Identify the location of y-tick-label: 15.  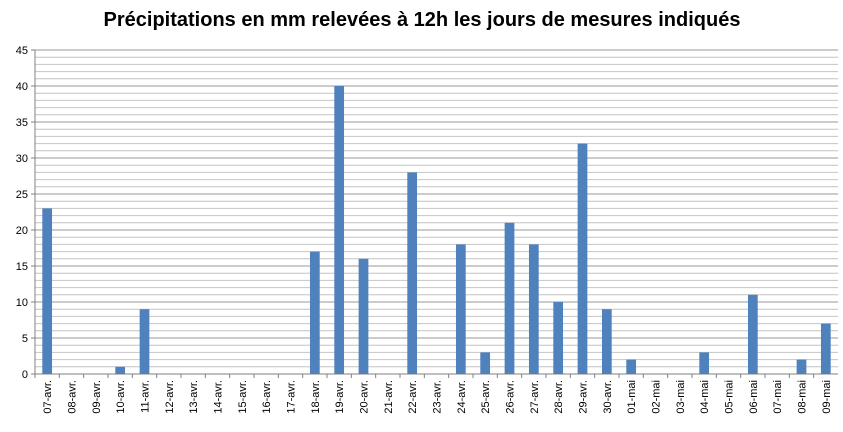
(22, 267).